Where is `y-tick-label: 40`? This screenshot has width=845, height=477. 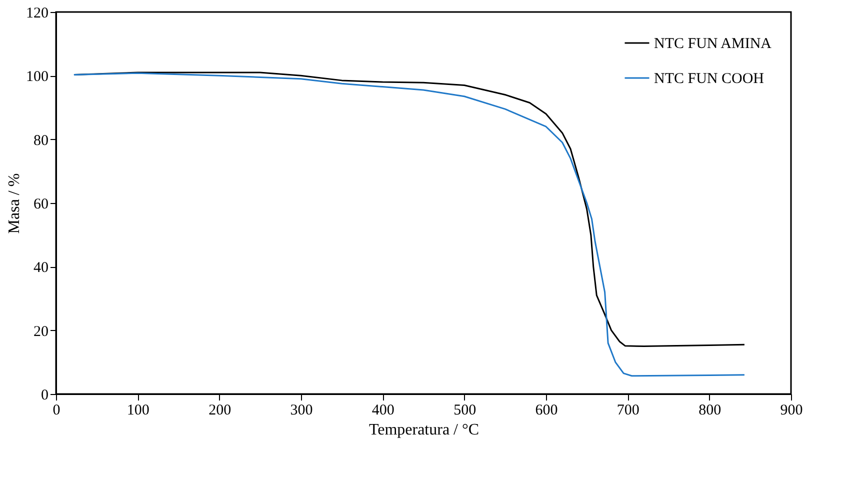
y-tick-label: 40 is located at coordinates (41, 268).